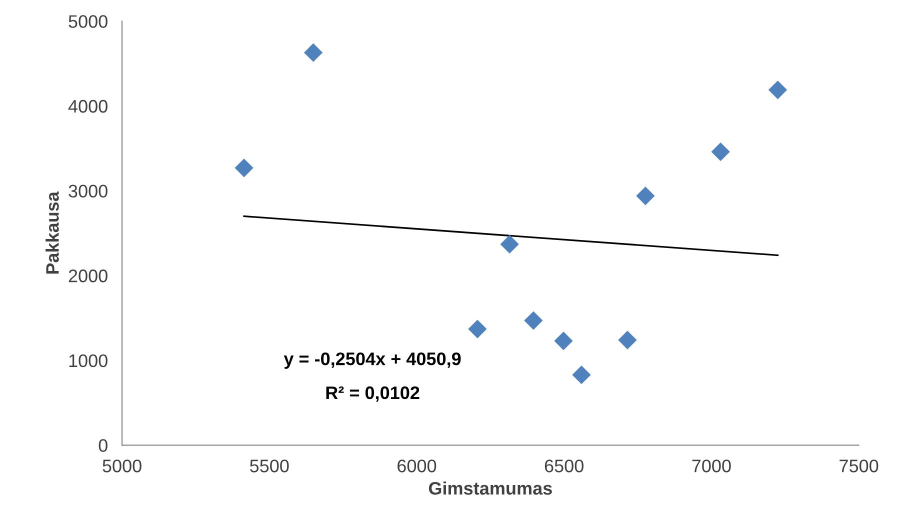  Describe the element at coordinates (564, 466) in the screenshot. I see `x-tick-label: 6500` at that location.